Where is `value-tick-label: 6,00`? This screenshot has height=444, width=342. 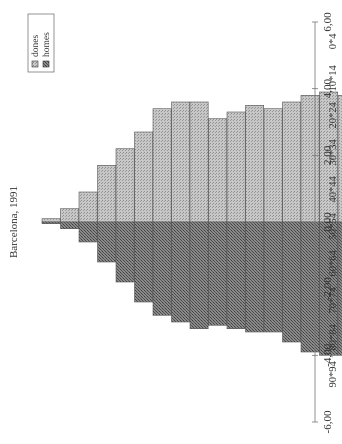
value-tick-label: 6,00 is located at coordinates (328, 22).